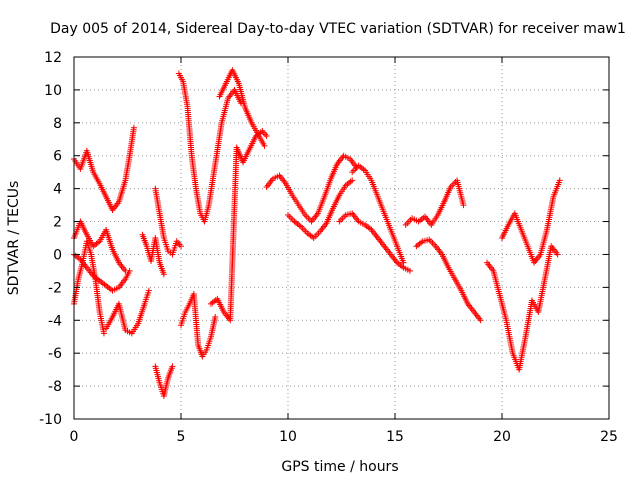 This screenshot has width=640, height=480. I want to click on x-tick-label: 15, so click(395, 437).